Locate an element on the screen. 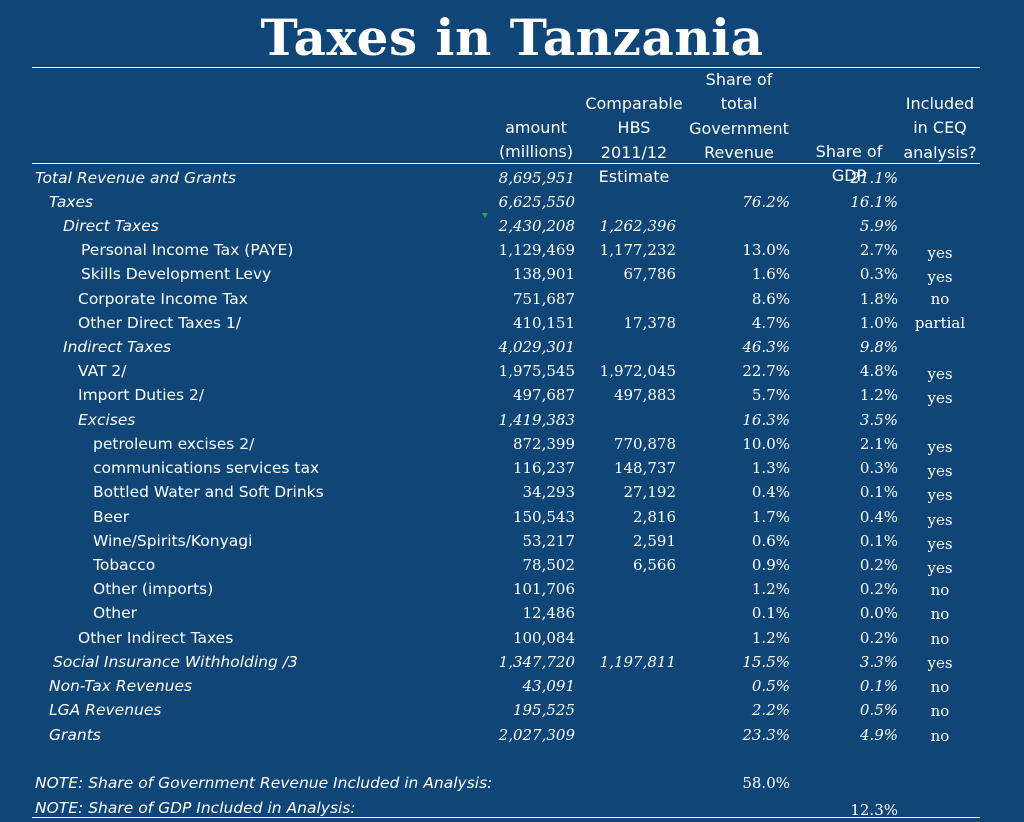 The height and width of the screenshot is (822, 1024). table-row: Excises 1,419,383 16.3% 3.5% is located at coordinates (512, 420).